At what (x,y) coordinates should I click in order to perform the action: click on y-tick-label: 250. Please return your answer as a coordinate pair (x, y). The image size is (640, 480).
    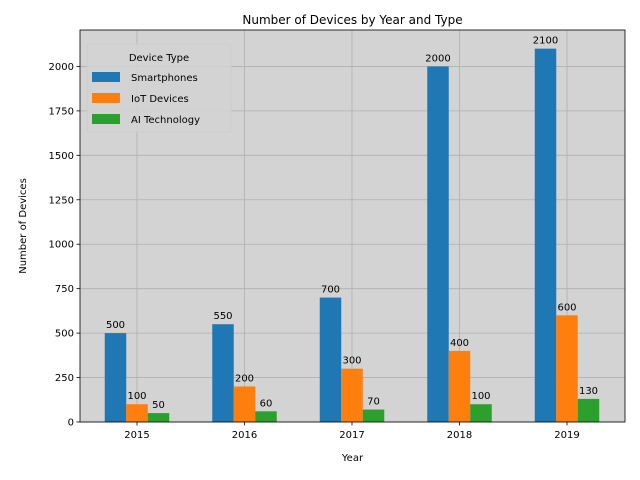
    Looking at the image, I should click on (64, 378).